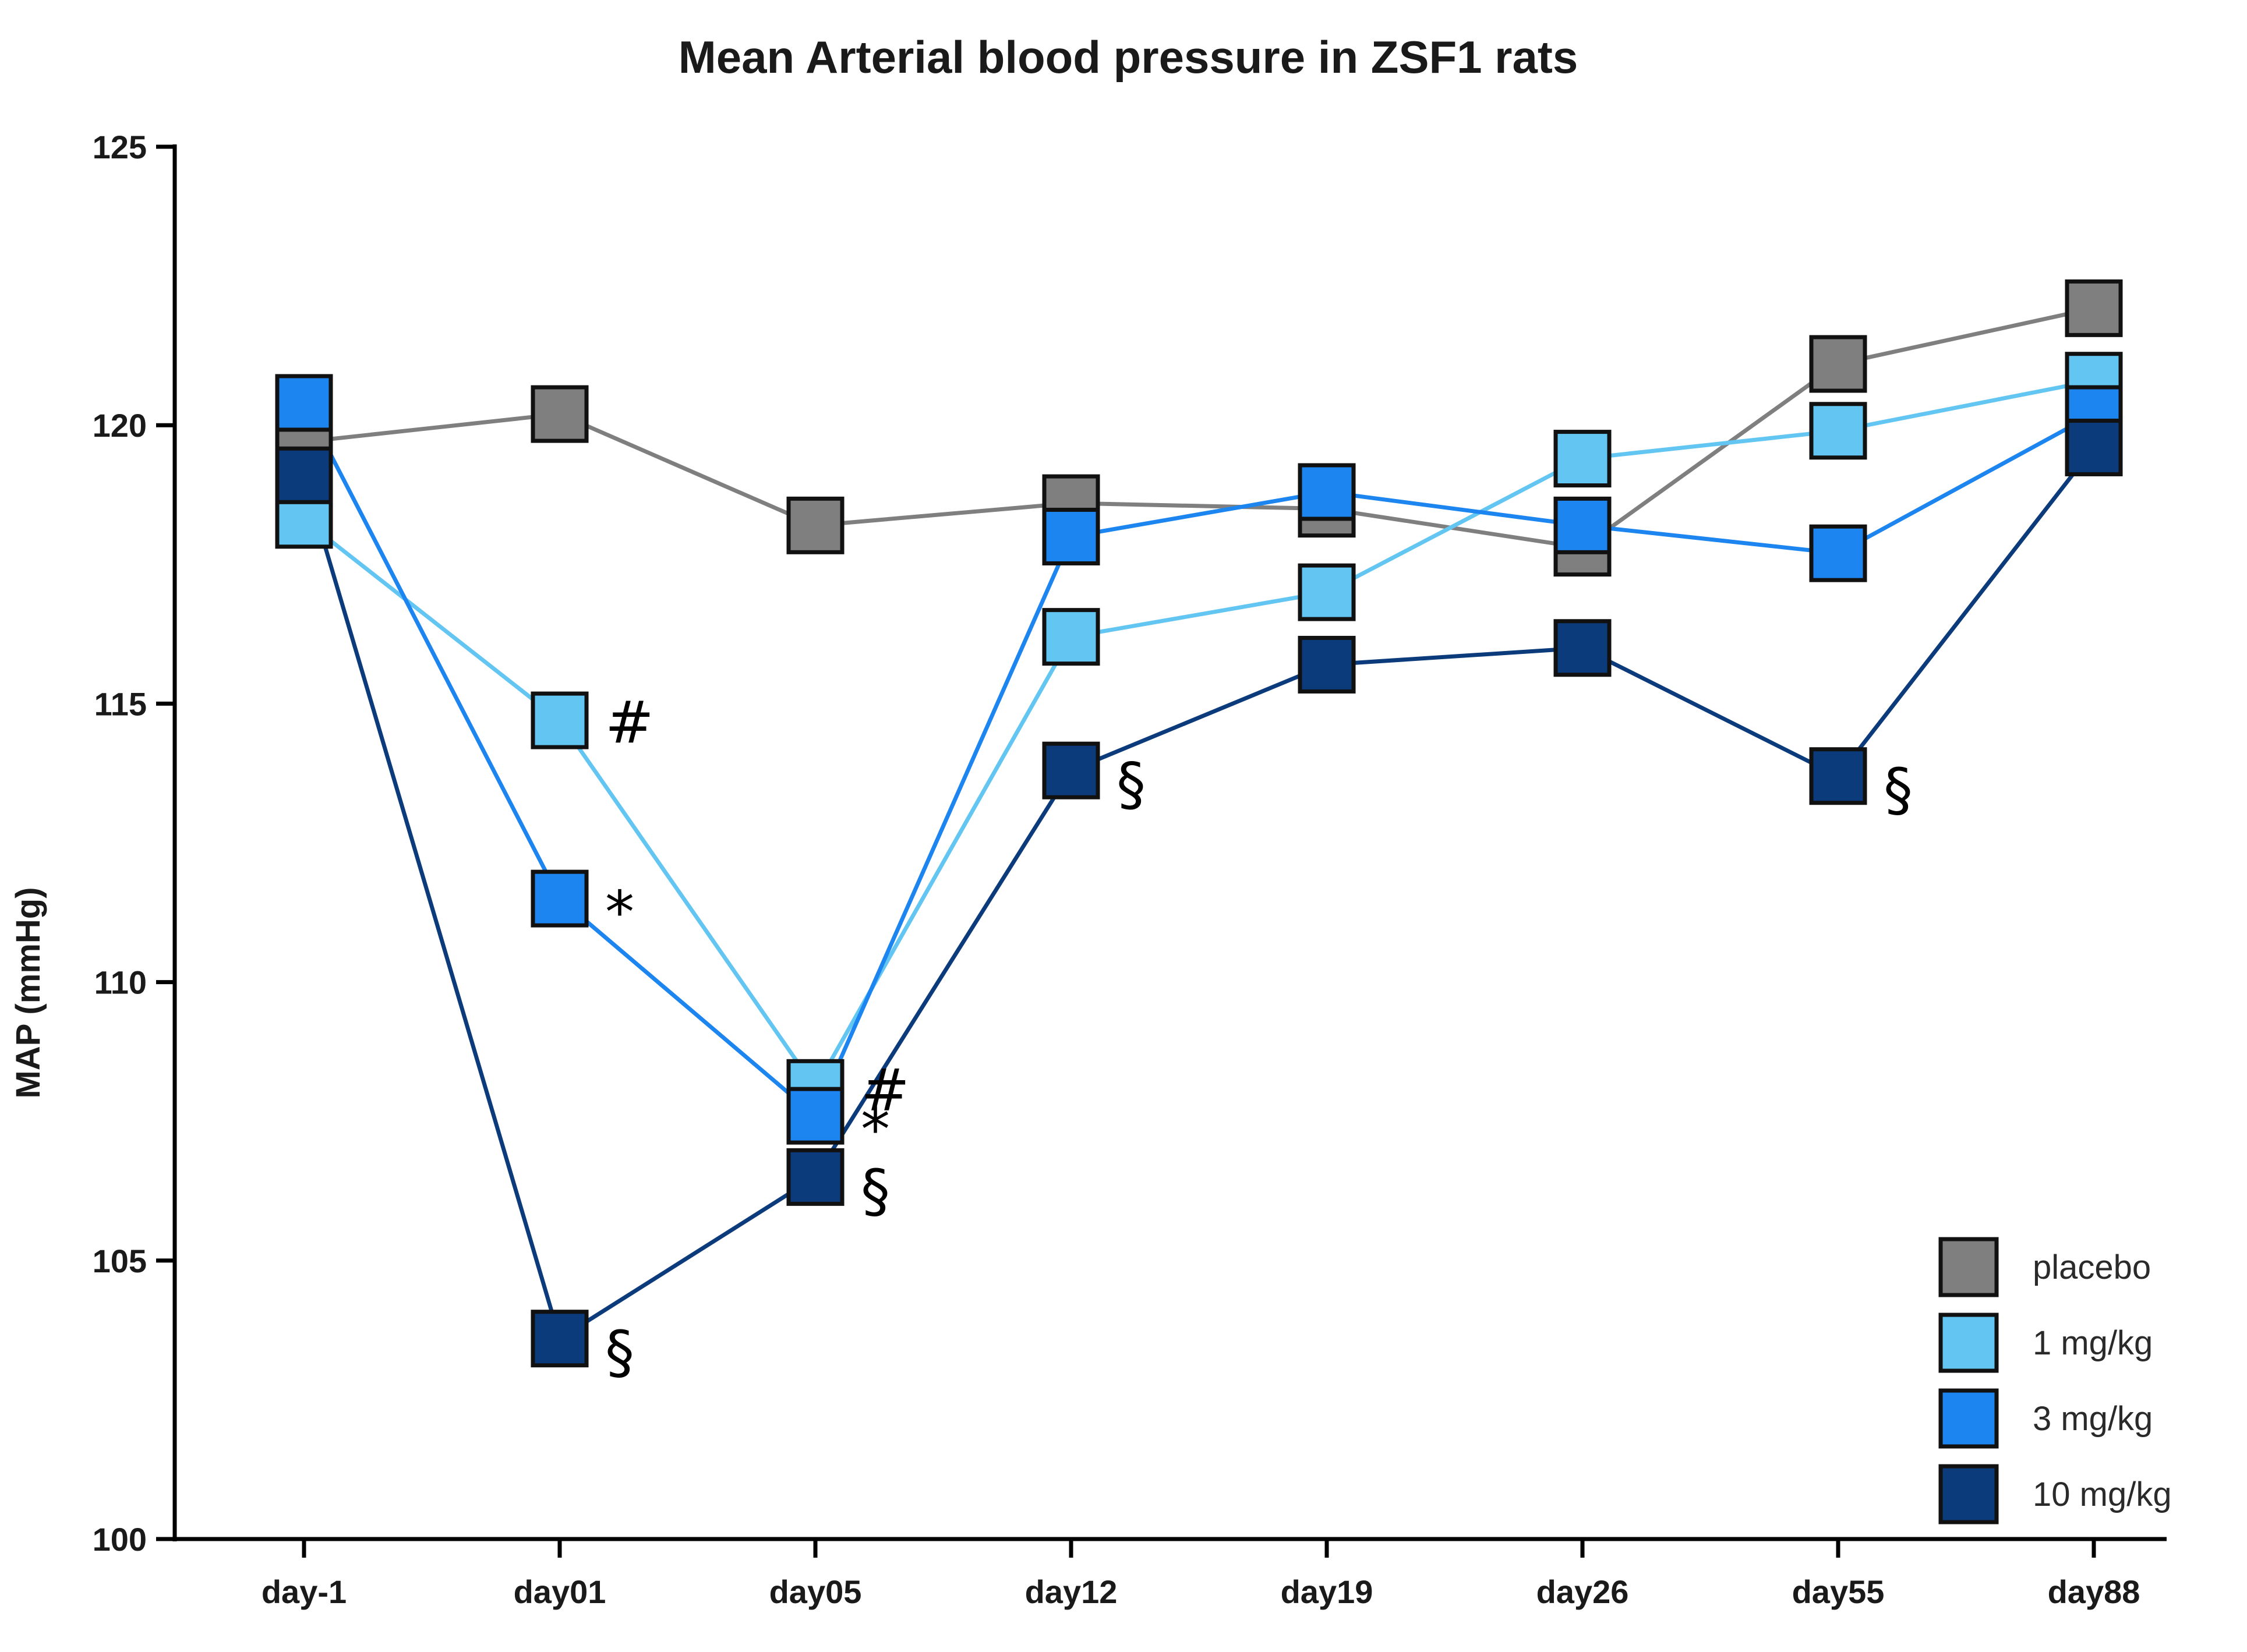 This screenshot has width=2247, height=1652. Describe the element at coordinates (1071, 770) in the screenshot. I see `marker-10-mg-kg-day12` at that location.